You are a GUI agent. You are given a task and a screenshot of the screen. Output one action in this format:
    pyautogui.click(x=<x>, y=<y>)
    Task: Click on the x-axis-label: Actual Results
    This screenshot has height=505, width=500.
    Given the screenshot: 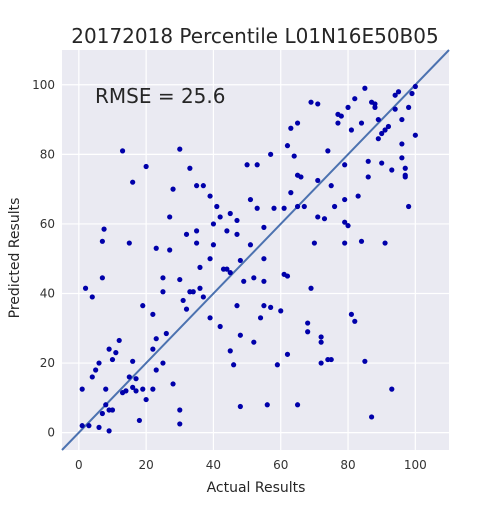 What is the action you would take?
    pyautogui.click(x=256, y=488)
    